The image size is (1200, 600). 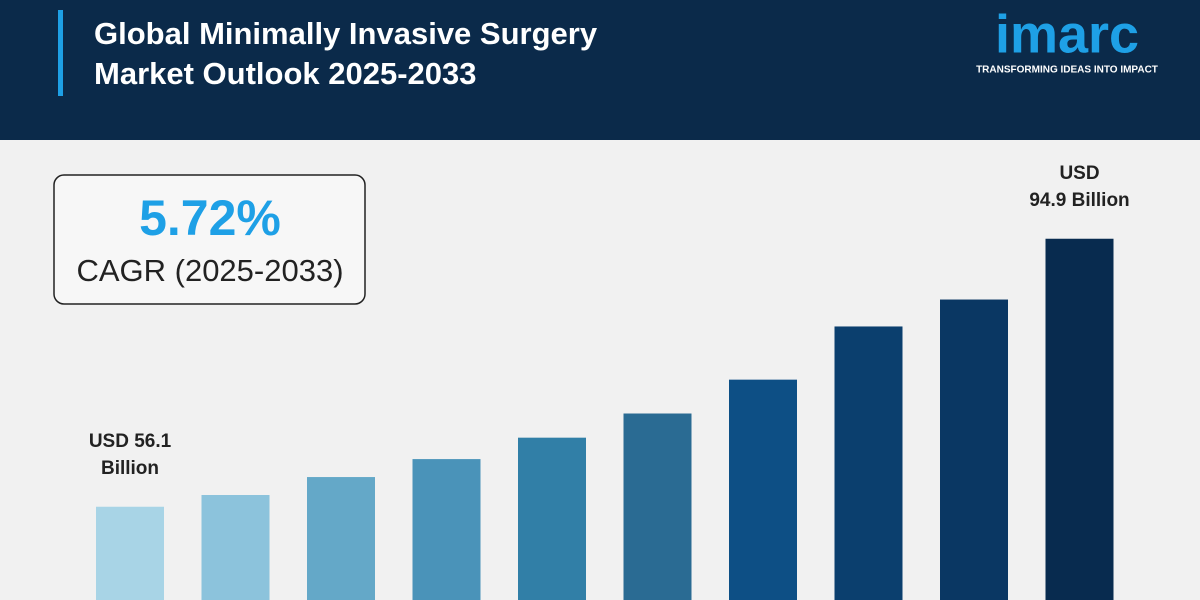 What do you see at coordinates (1079, 173) in the screenshot?
I see `value-label: USD` at bounding box center [1079, 173].